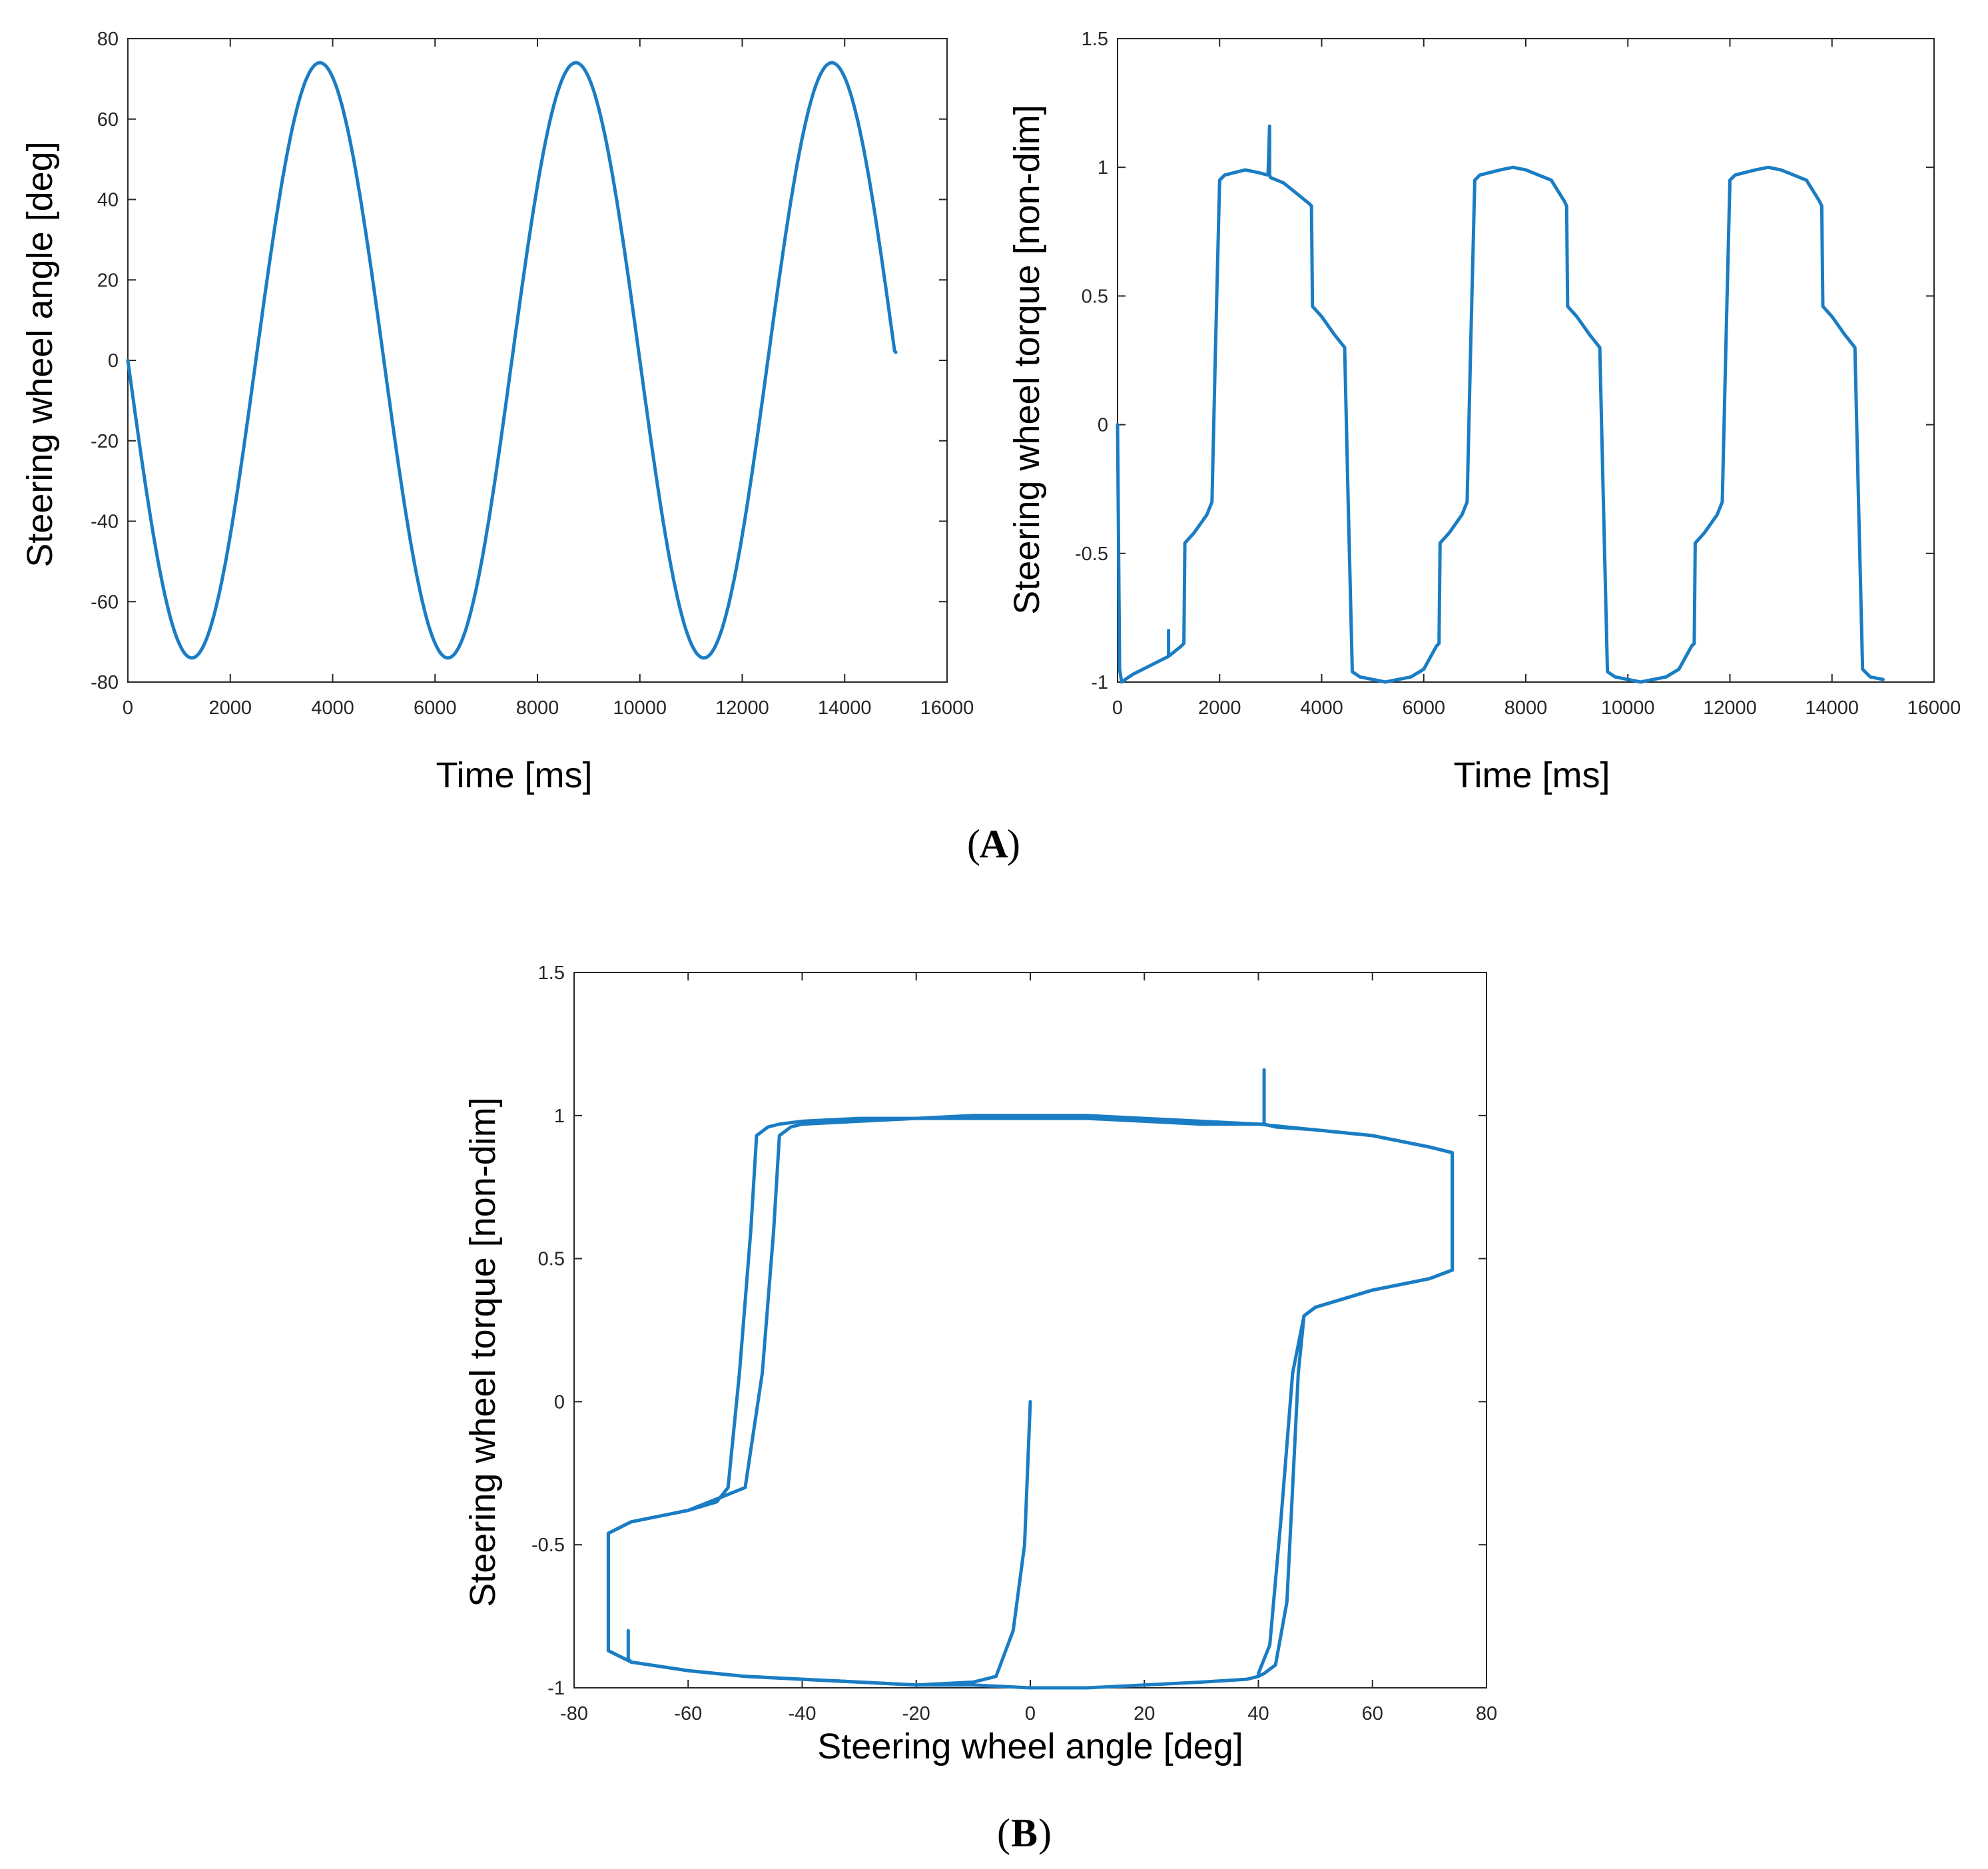 The height and width of the screenshot is (1869, 1988). What do you see at coordinates (1027, 359) in the screenshot?
I see `torque-vs-time-ylabel: Steering wheel torque [non-dim]` at bounding box center [1027, 359].